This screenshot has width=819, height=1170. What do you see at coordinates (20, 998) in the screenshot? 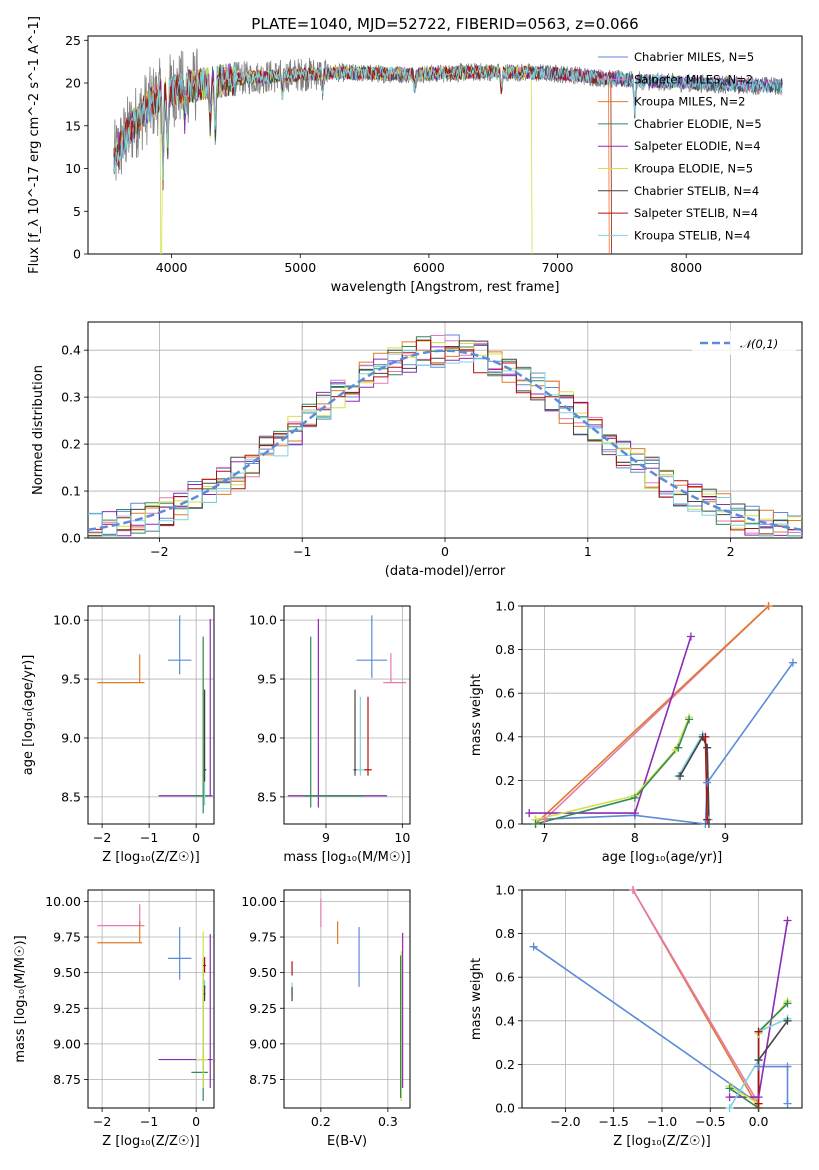
I see `y-axis-label: mass [log₁₀(M/M☉)]` at bounding box center [20, 998].